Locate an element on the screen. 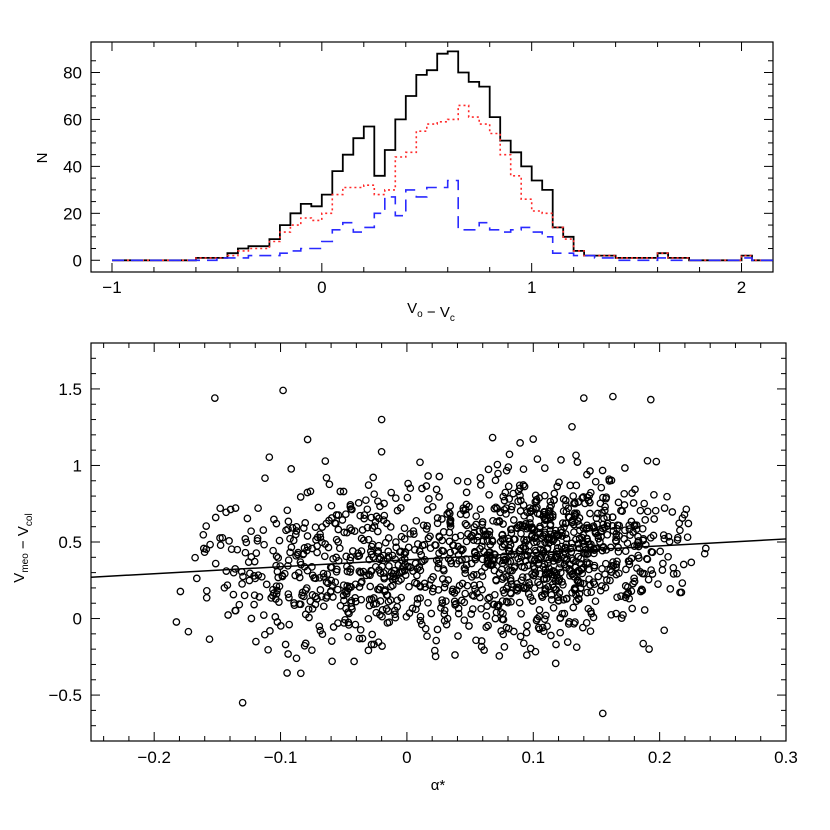 The image size is (830, 830). x-tick-label: 1 is located at coordinates (531, 287).